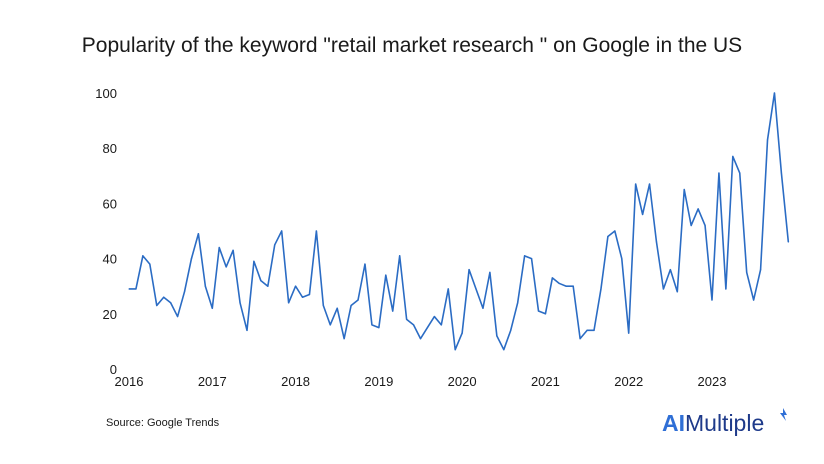 Image resolution: width=824 pixels, height=464 pixels. Describe the element at coordinates (628, 381) in the screenshot. I see `x-tick-label: 2022` at that location.